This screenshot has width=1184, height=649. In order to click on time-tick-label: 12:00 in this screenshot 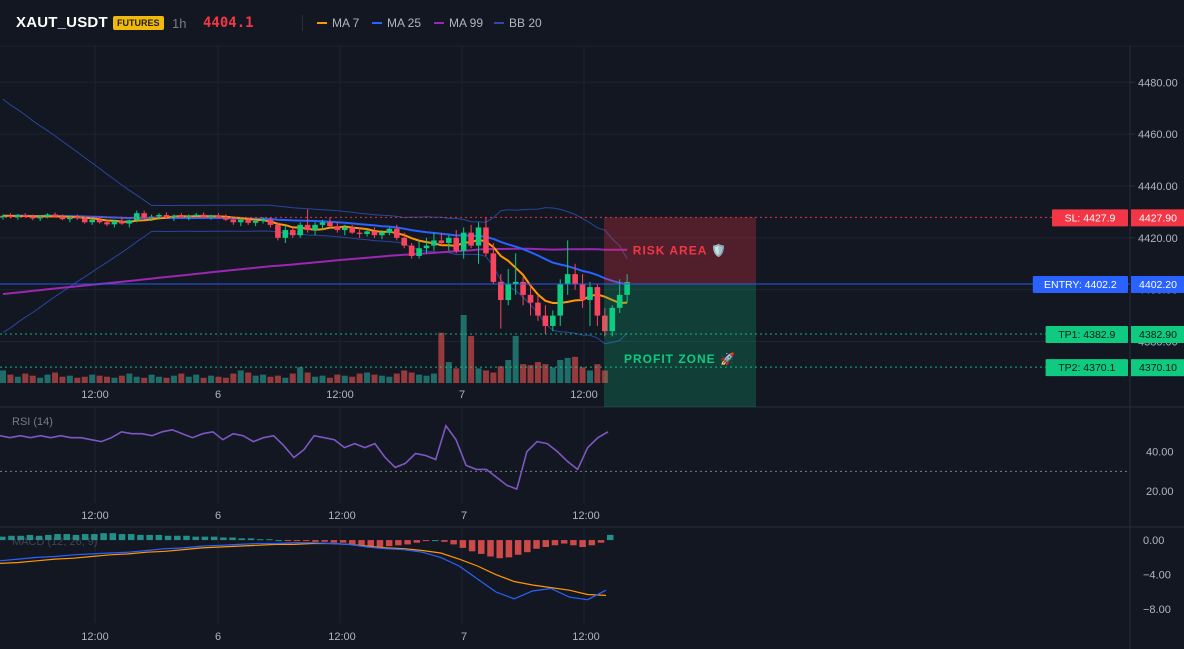, I will do `click(95, 516)`.